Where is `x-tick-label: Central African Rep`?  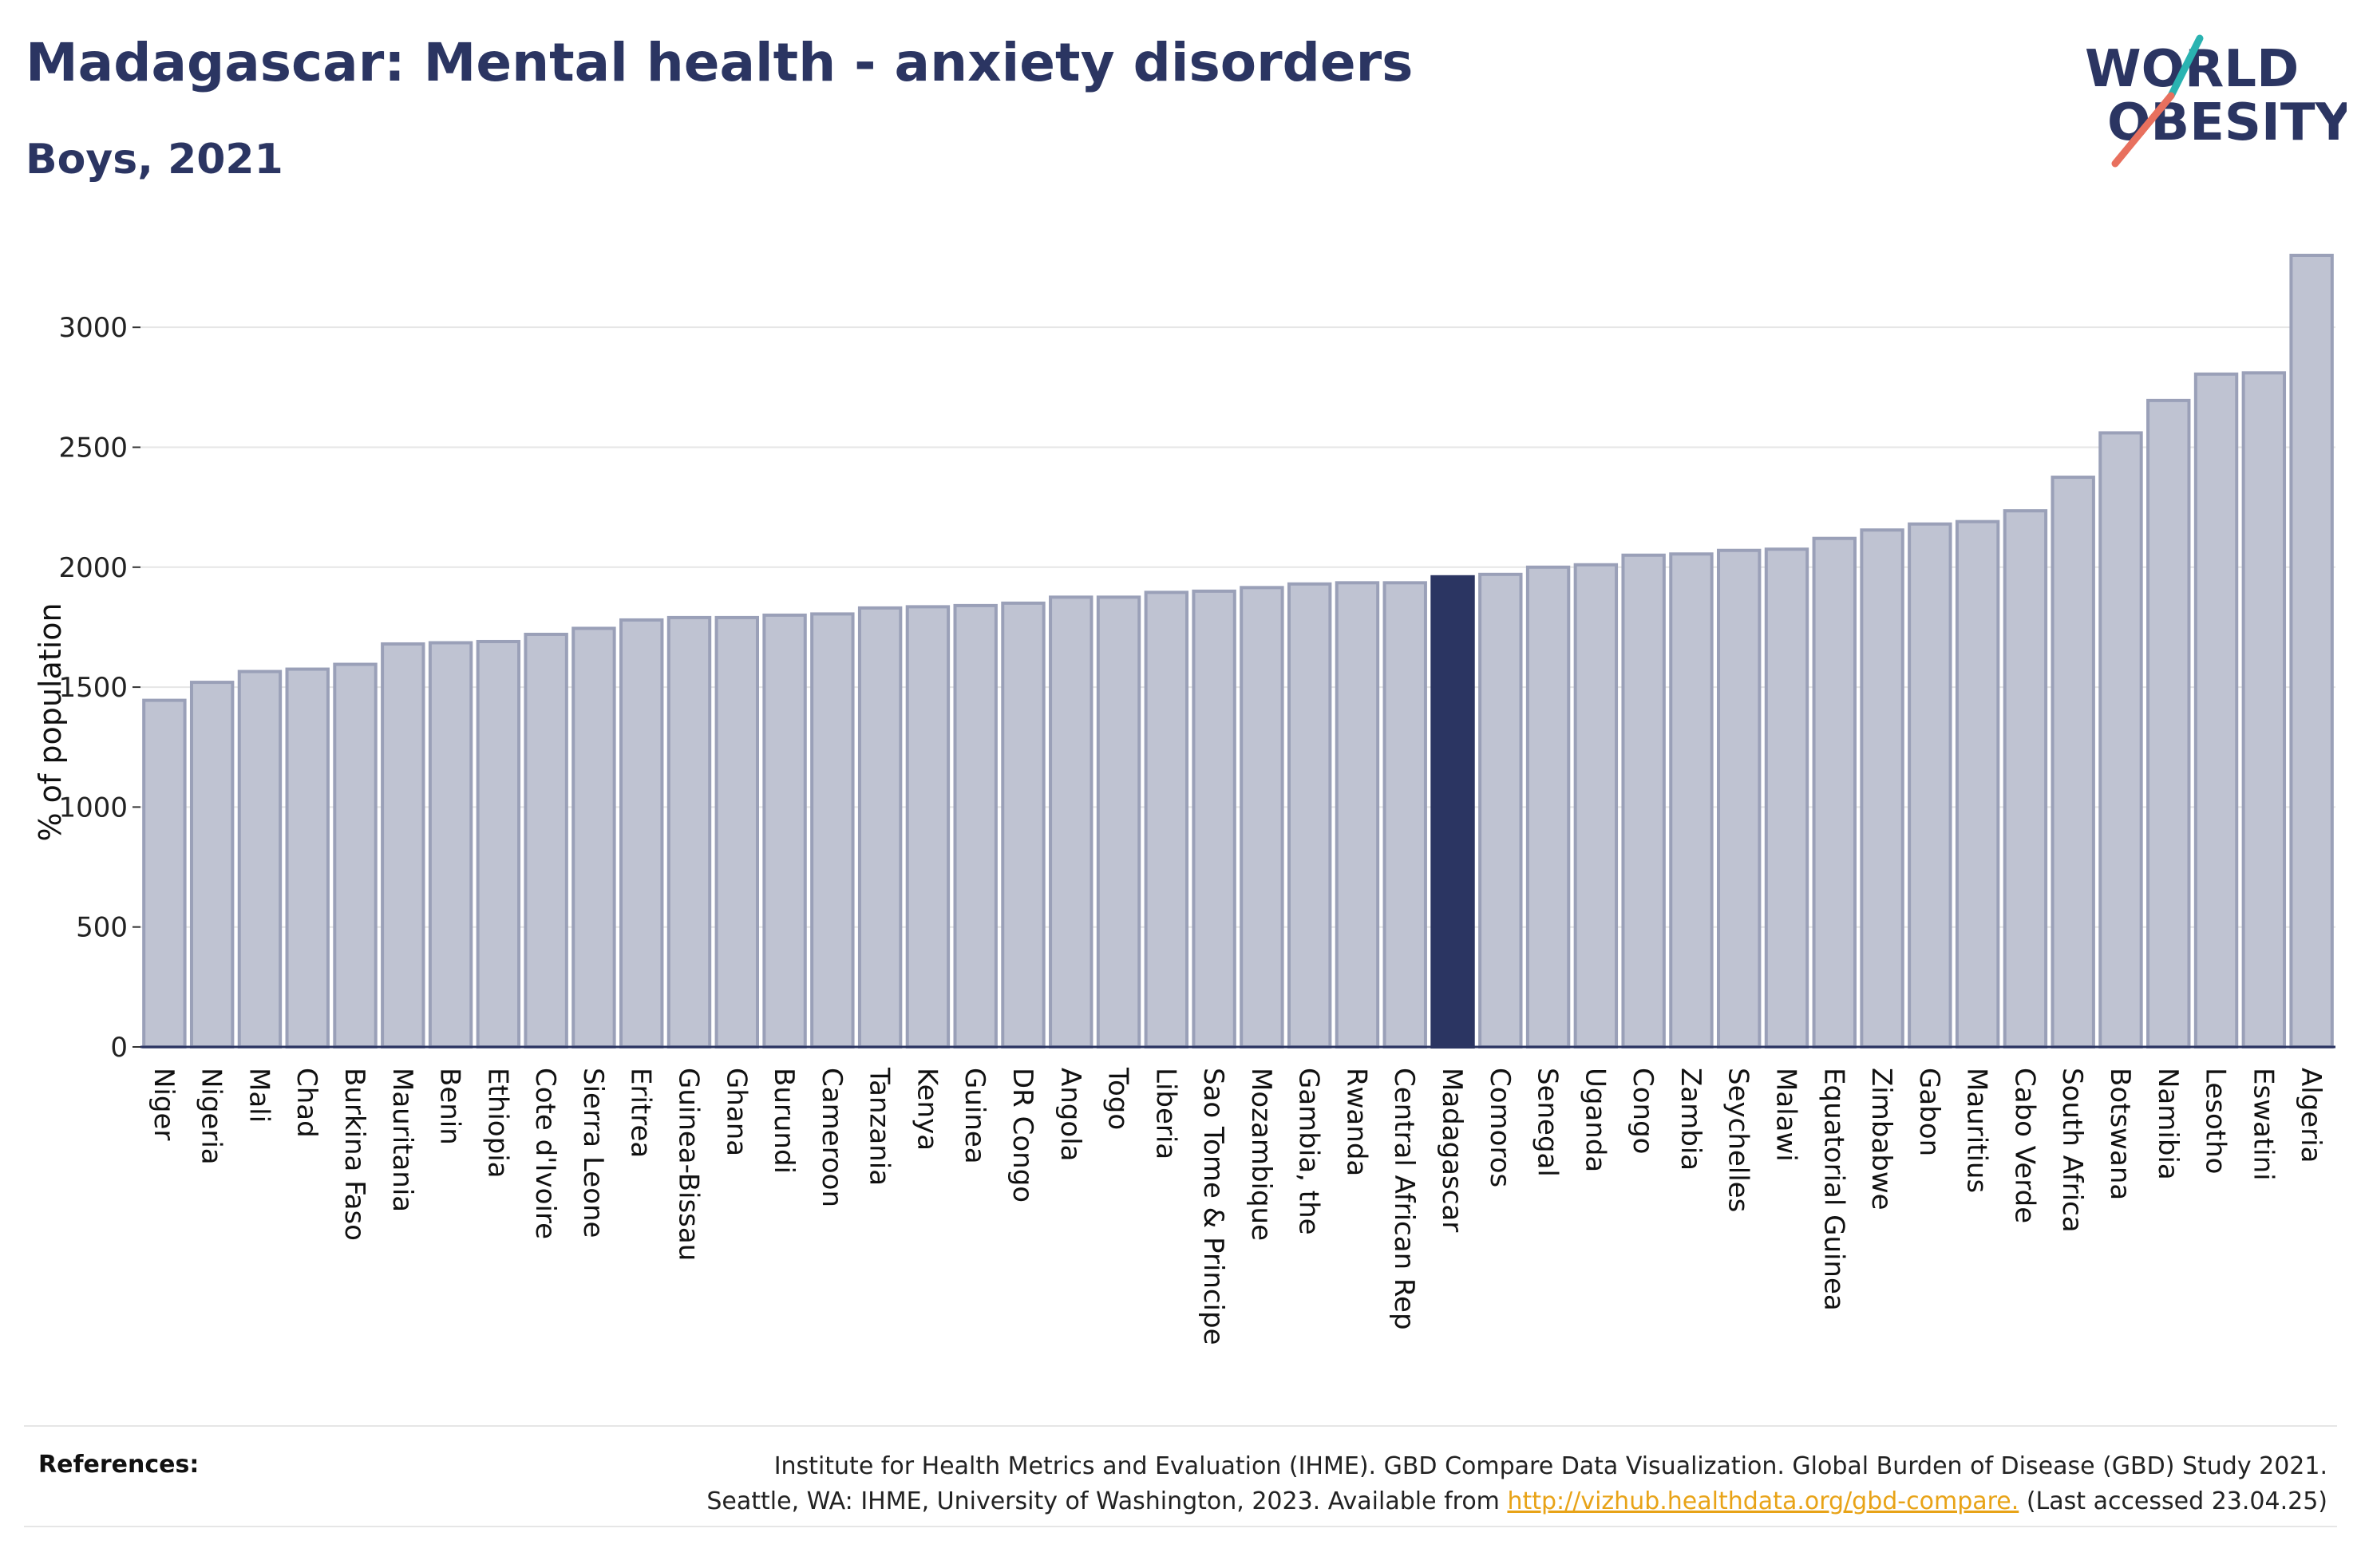 x-tick-label: Central African Rep is located at coordinates (1404, 1199).